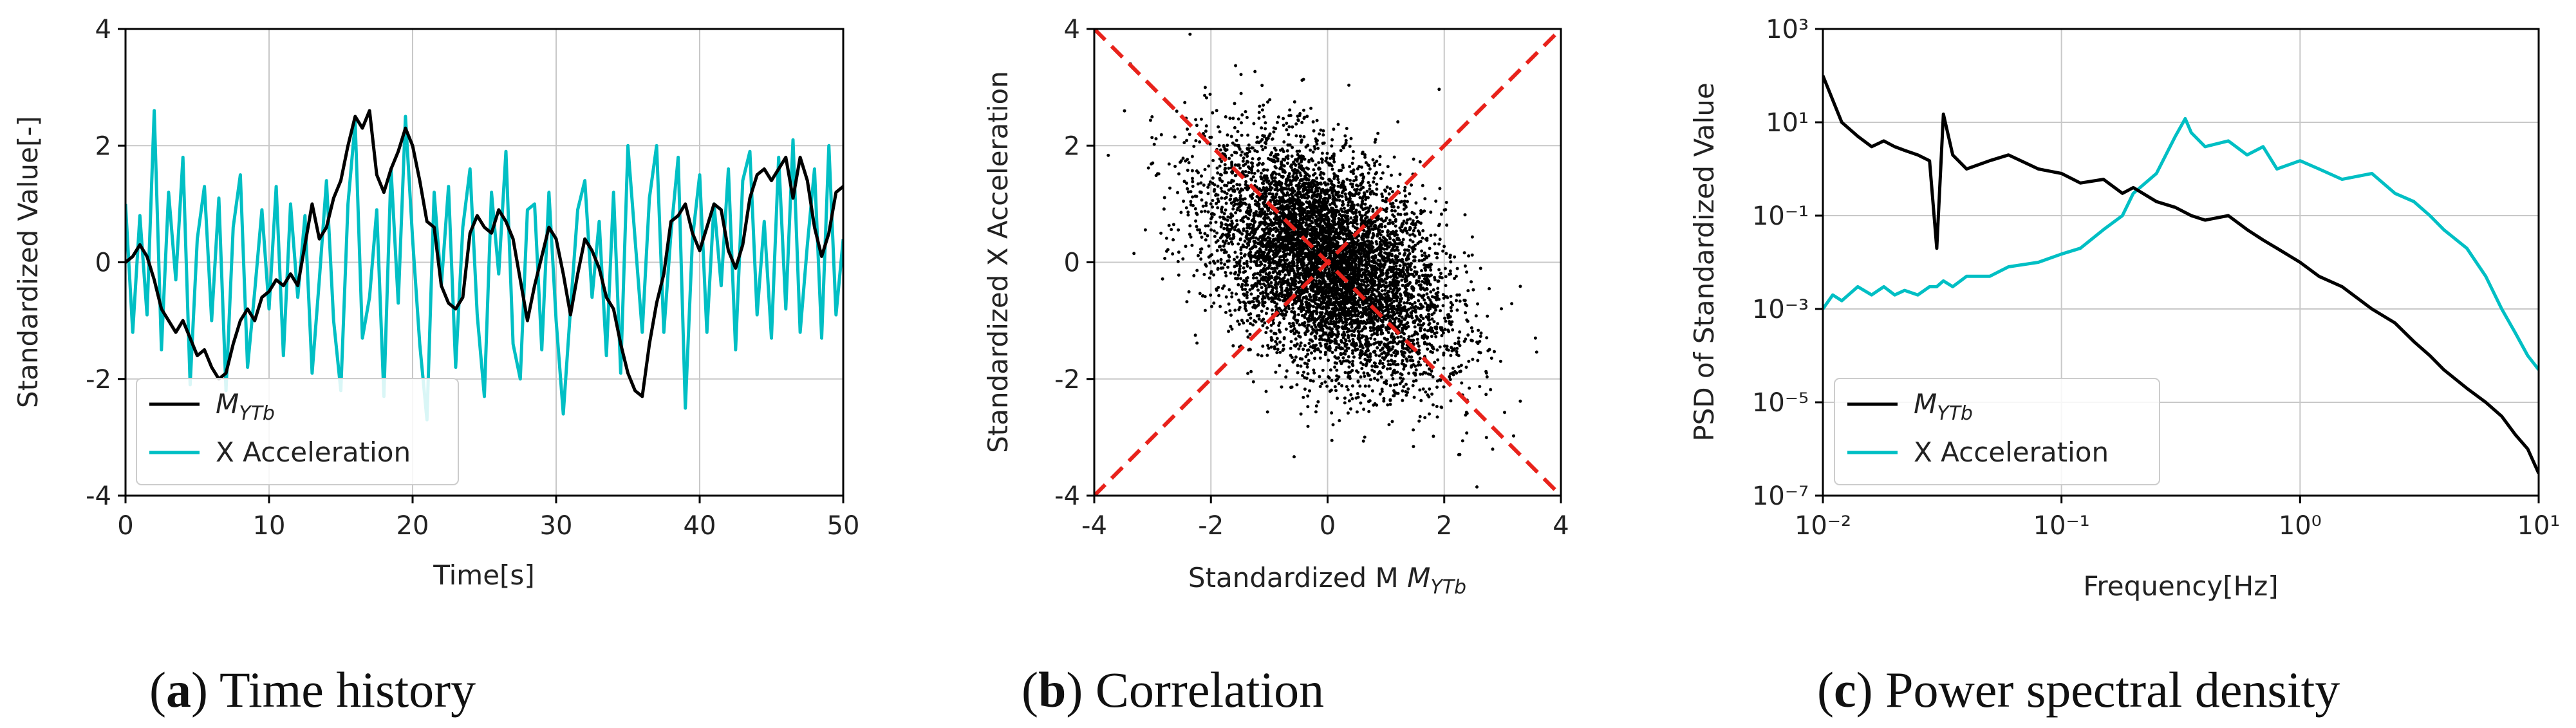  What do you see at coordinates (1780, 496) in the screenshot?
I see `psd-tick-label-y-0: 10⁻⁷` at bounding box center [1780, 496].